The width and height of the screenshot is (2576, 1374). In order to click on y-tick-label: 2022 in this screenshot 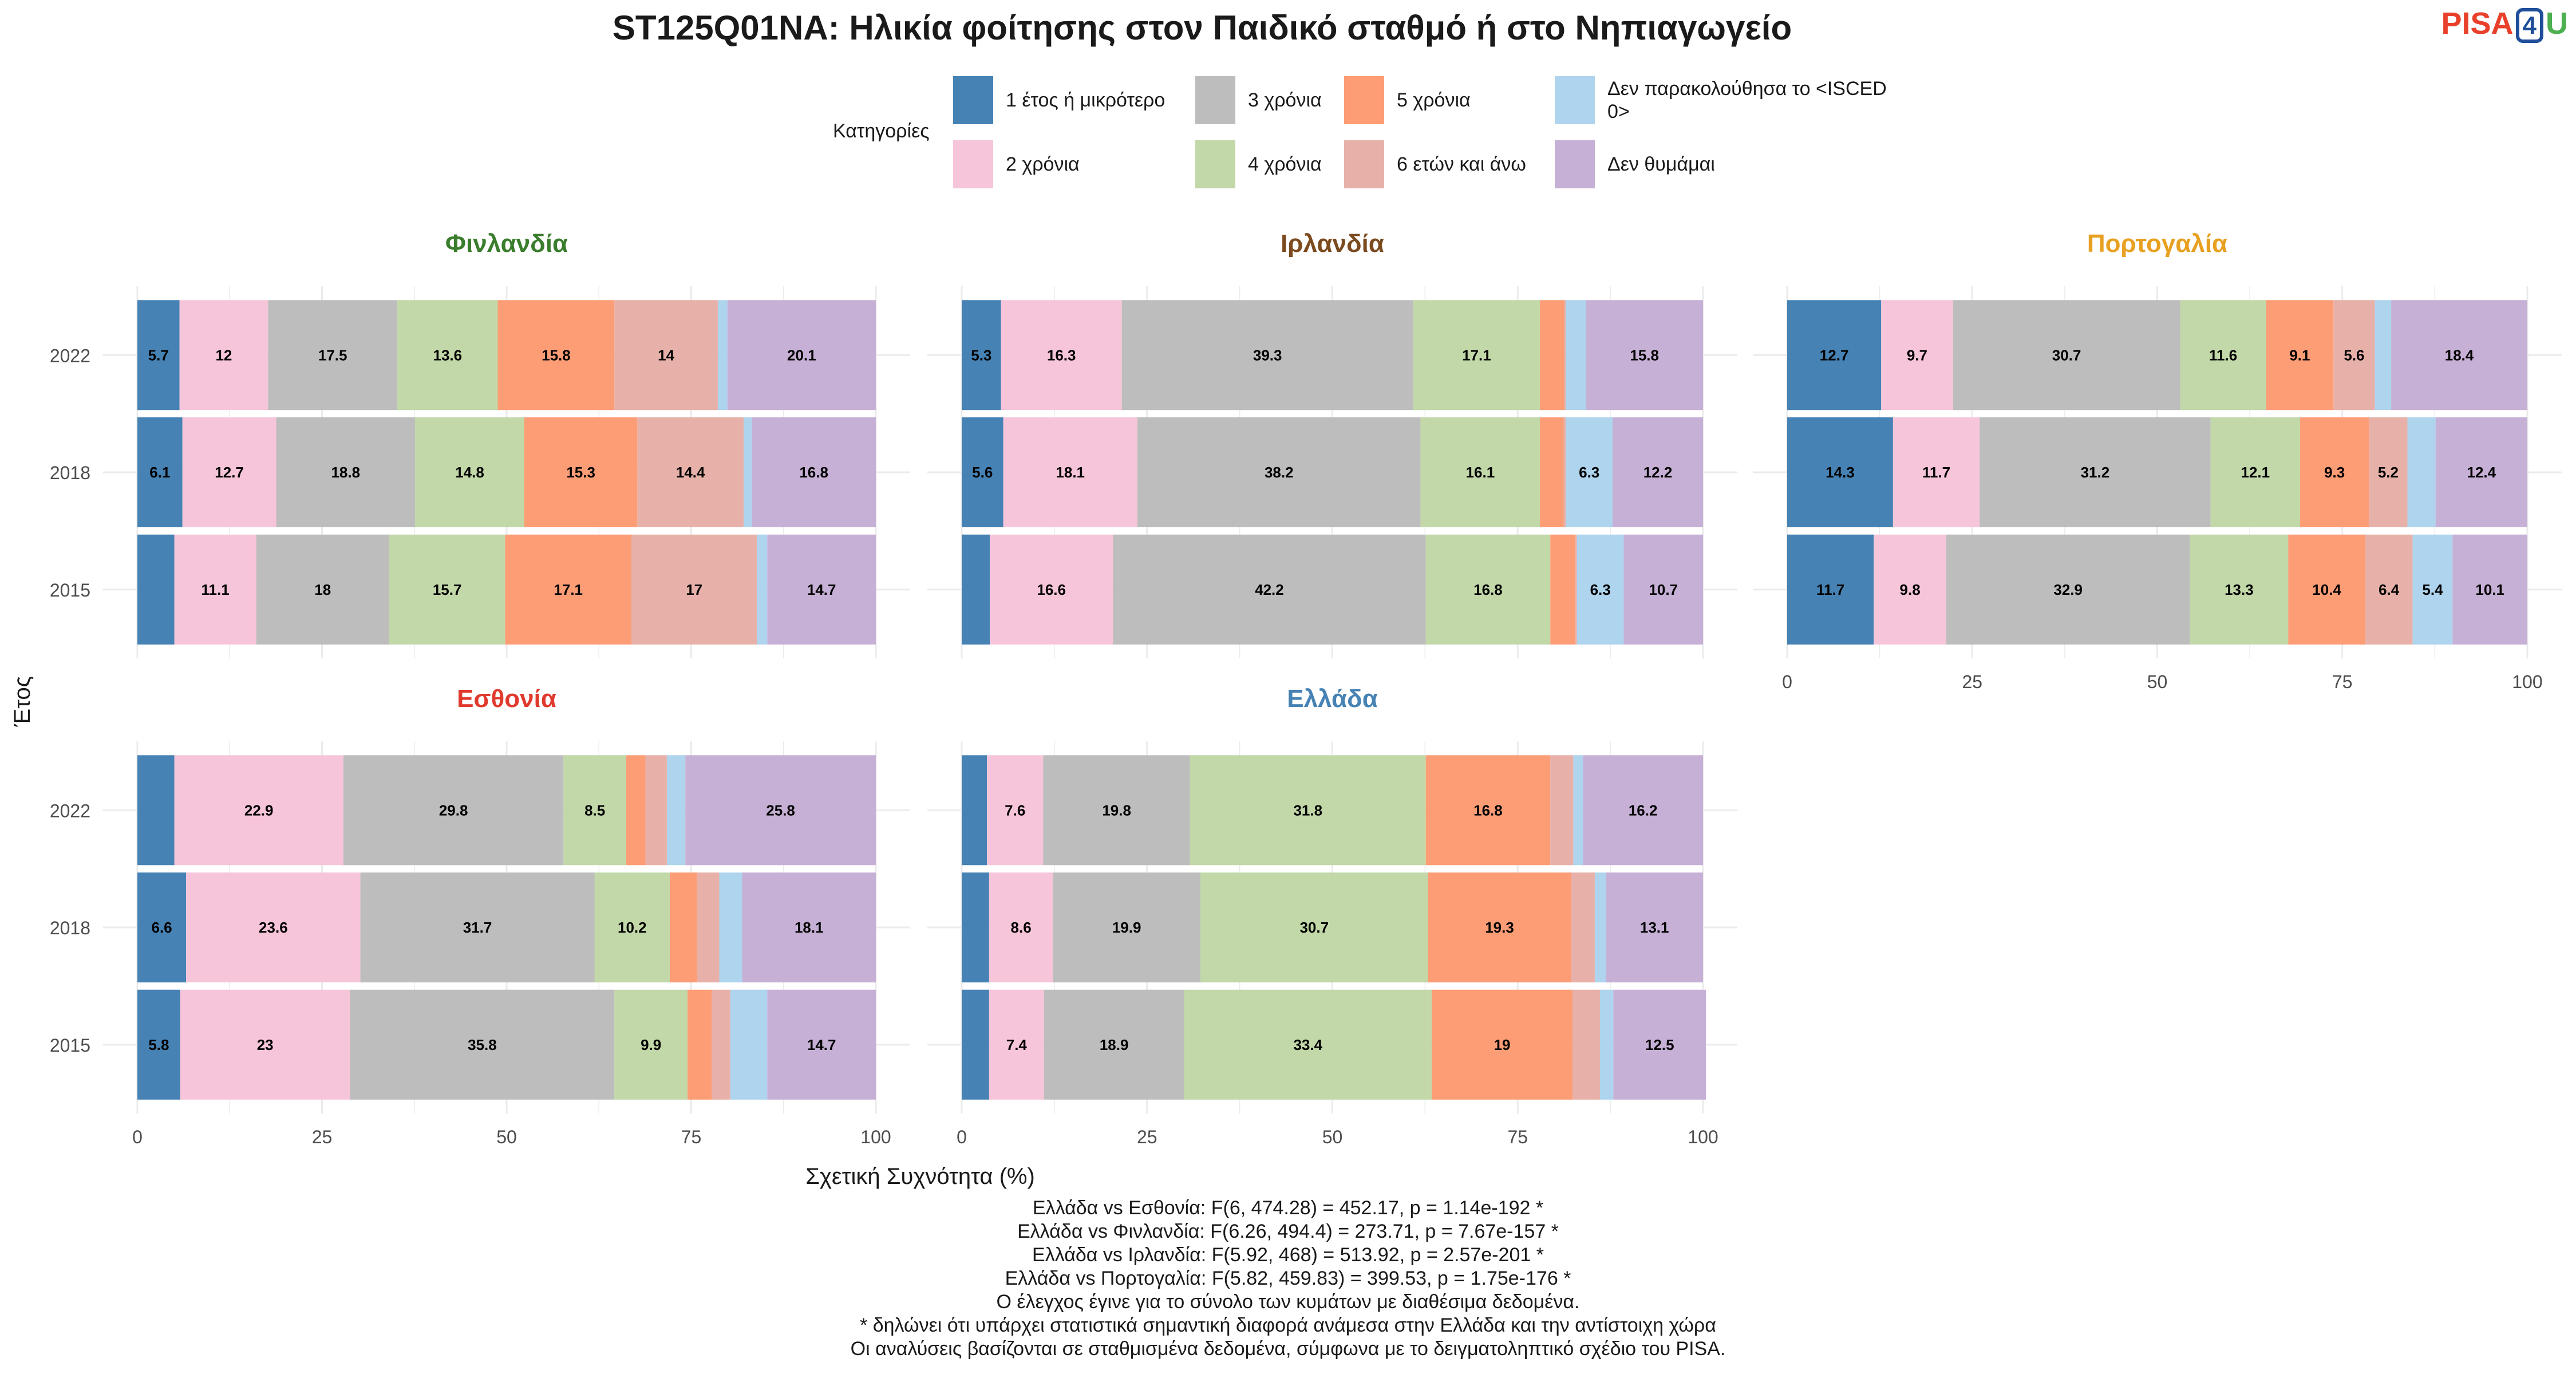, I will do `click(70, 811)`.